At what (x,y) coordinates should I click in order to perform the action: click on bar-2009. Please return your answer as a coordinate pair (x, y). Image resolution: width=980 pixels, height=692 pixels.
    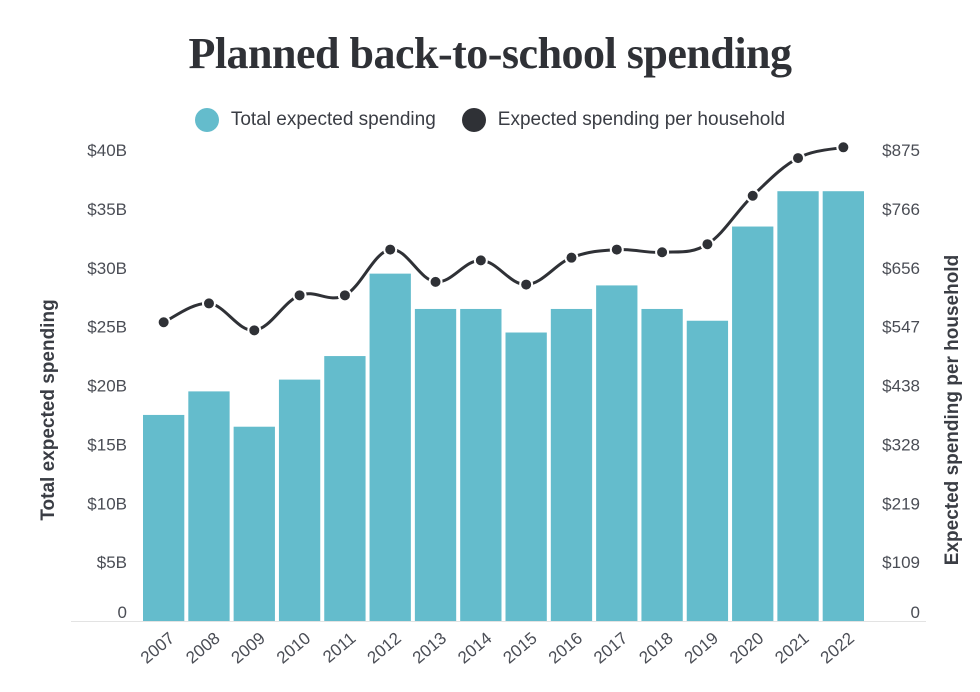
    Looking at the image, I should click on (254, 523).